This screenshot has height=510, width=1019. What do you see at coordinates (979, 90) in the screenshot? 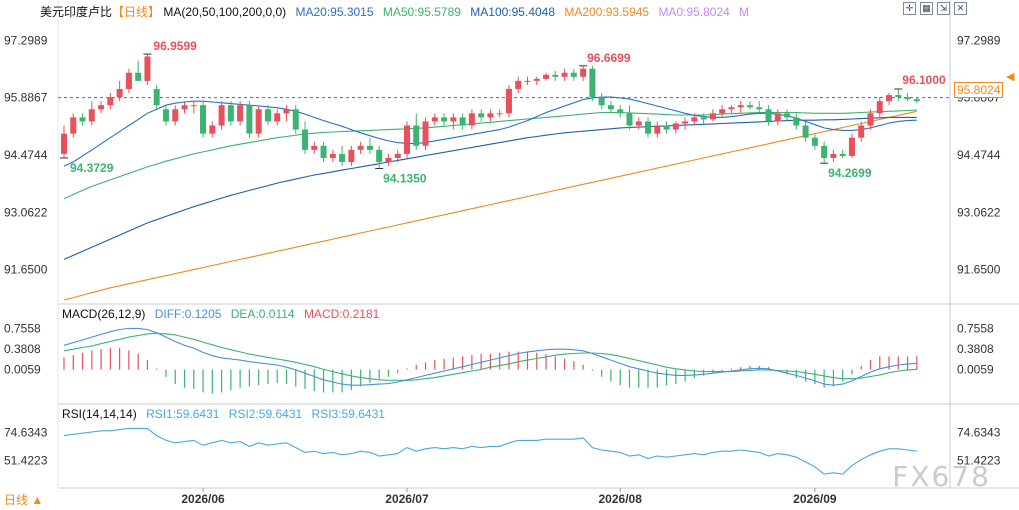
I see `current-price-tag: 95.8024` at bounding box center [979, 90].